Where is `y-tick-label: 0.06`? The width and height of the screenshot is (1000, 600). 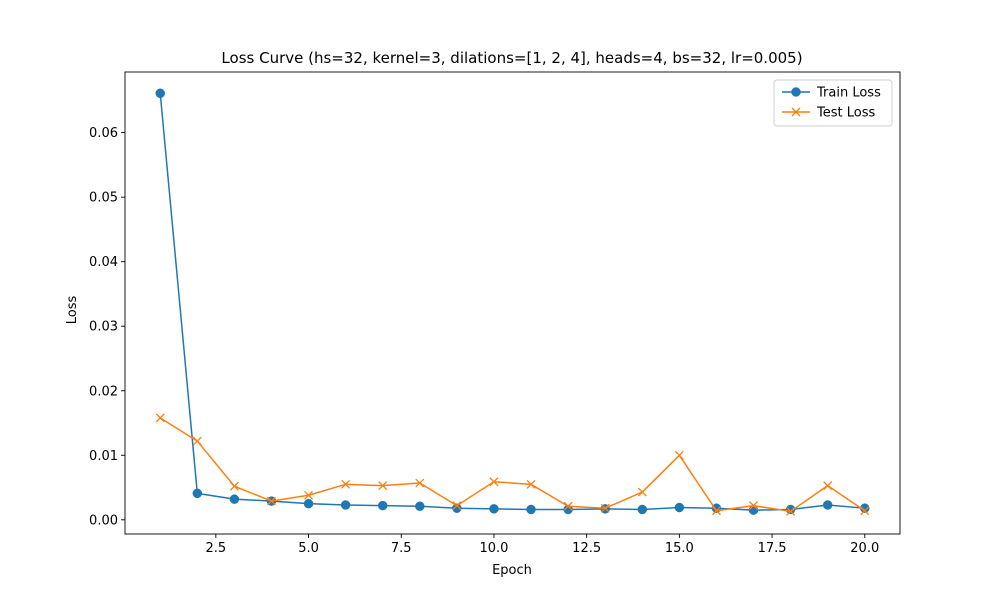
y-tick-label: 0.06 is located at coordinates (103, 133).